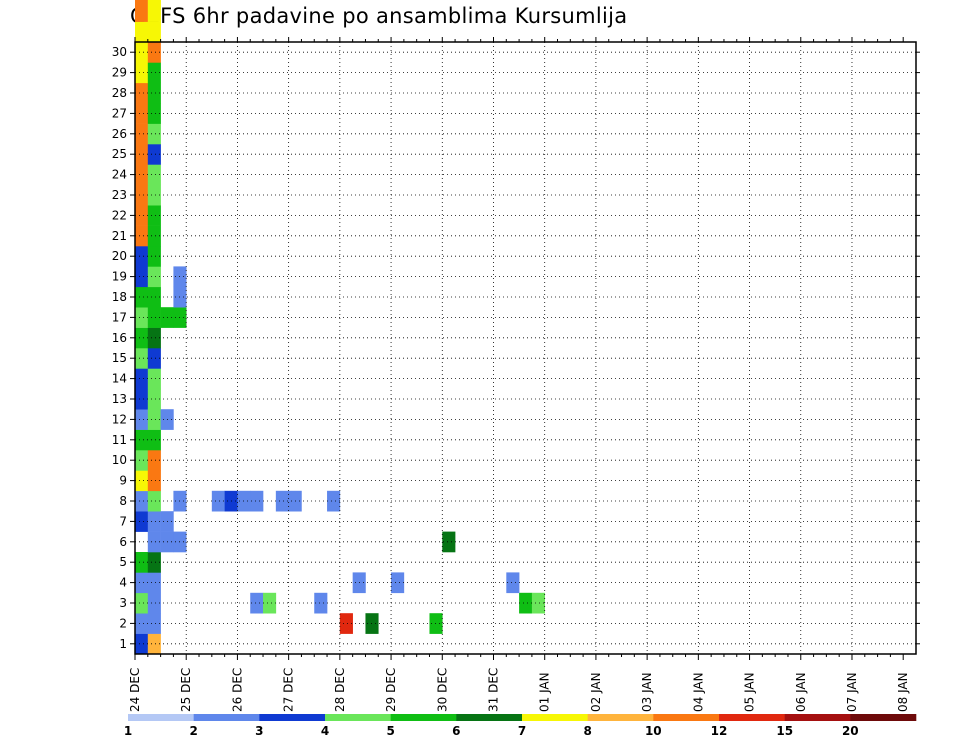 This screenshot has width=960, height=742. I want to click on y-tick-label: 5, so click(123, 562).